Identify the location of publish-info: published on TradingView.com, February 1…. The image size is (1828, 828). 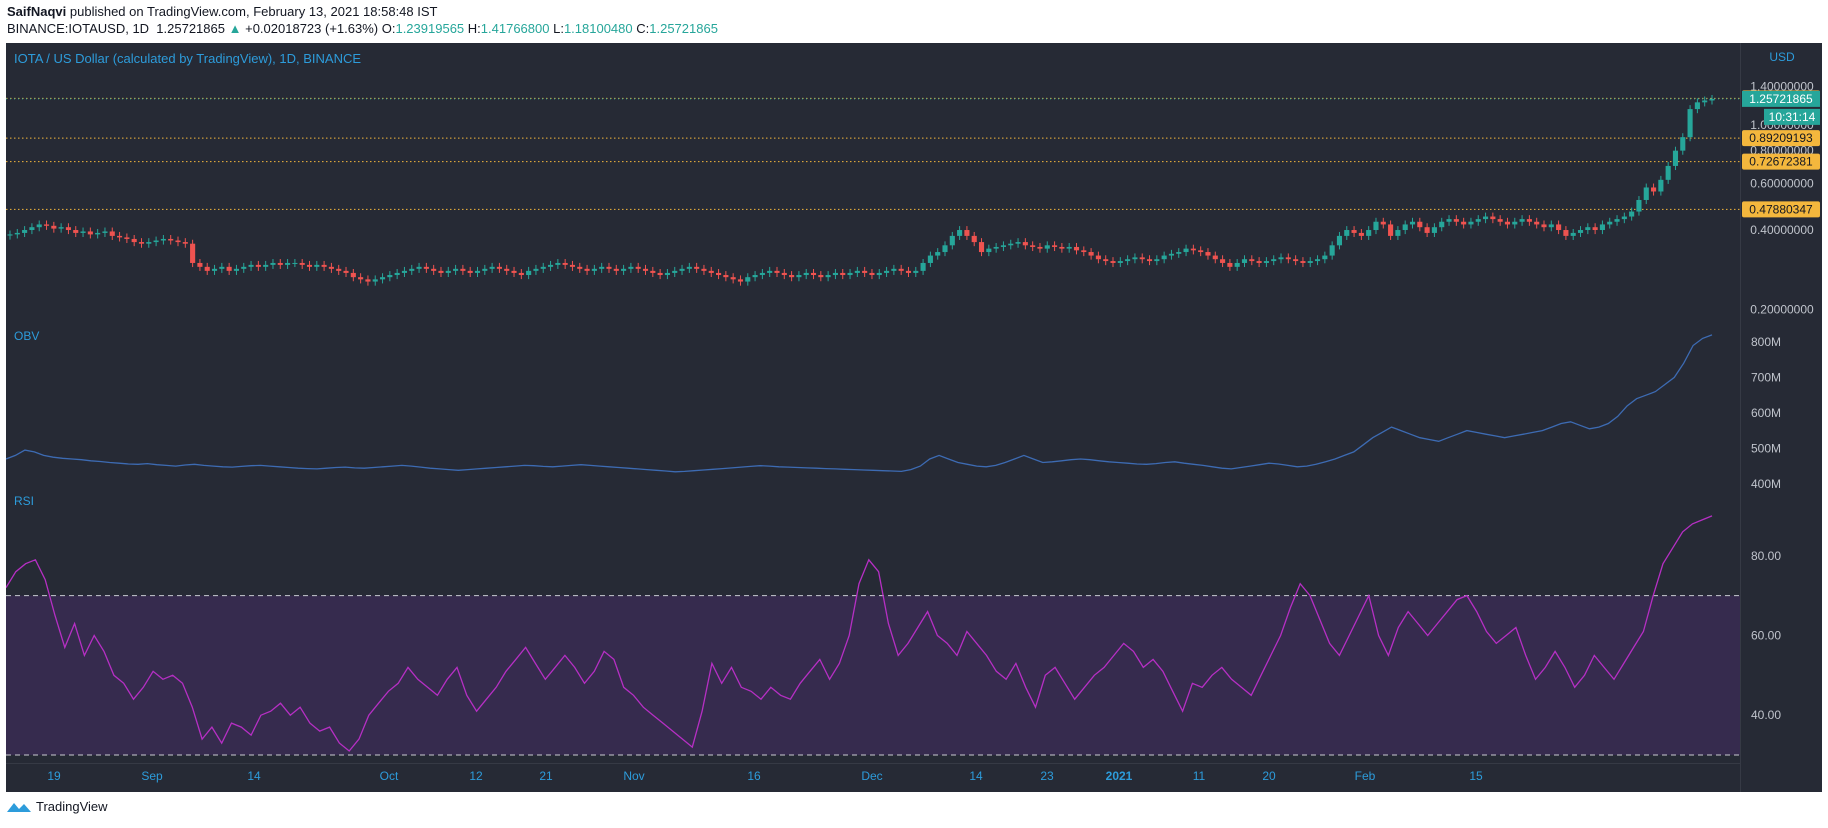
(253, 11).